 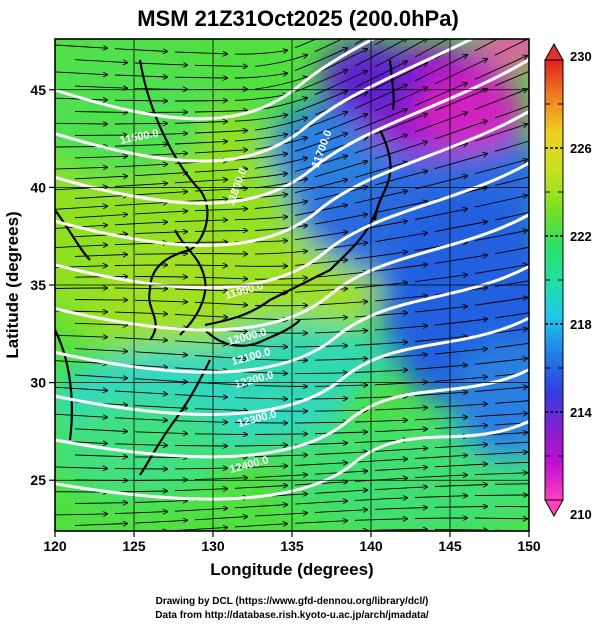 I want to click on colorbar: 210 214 218 222 226 230, so click(x=568, y=283).